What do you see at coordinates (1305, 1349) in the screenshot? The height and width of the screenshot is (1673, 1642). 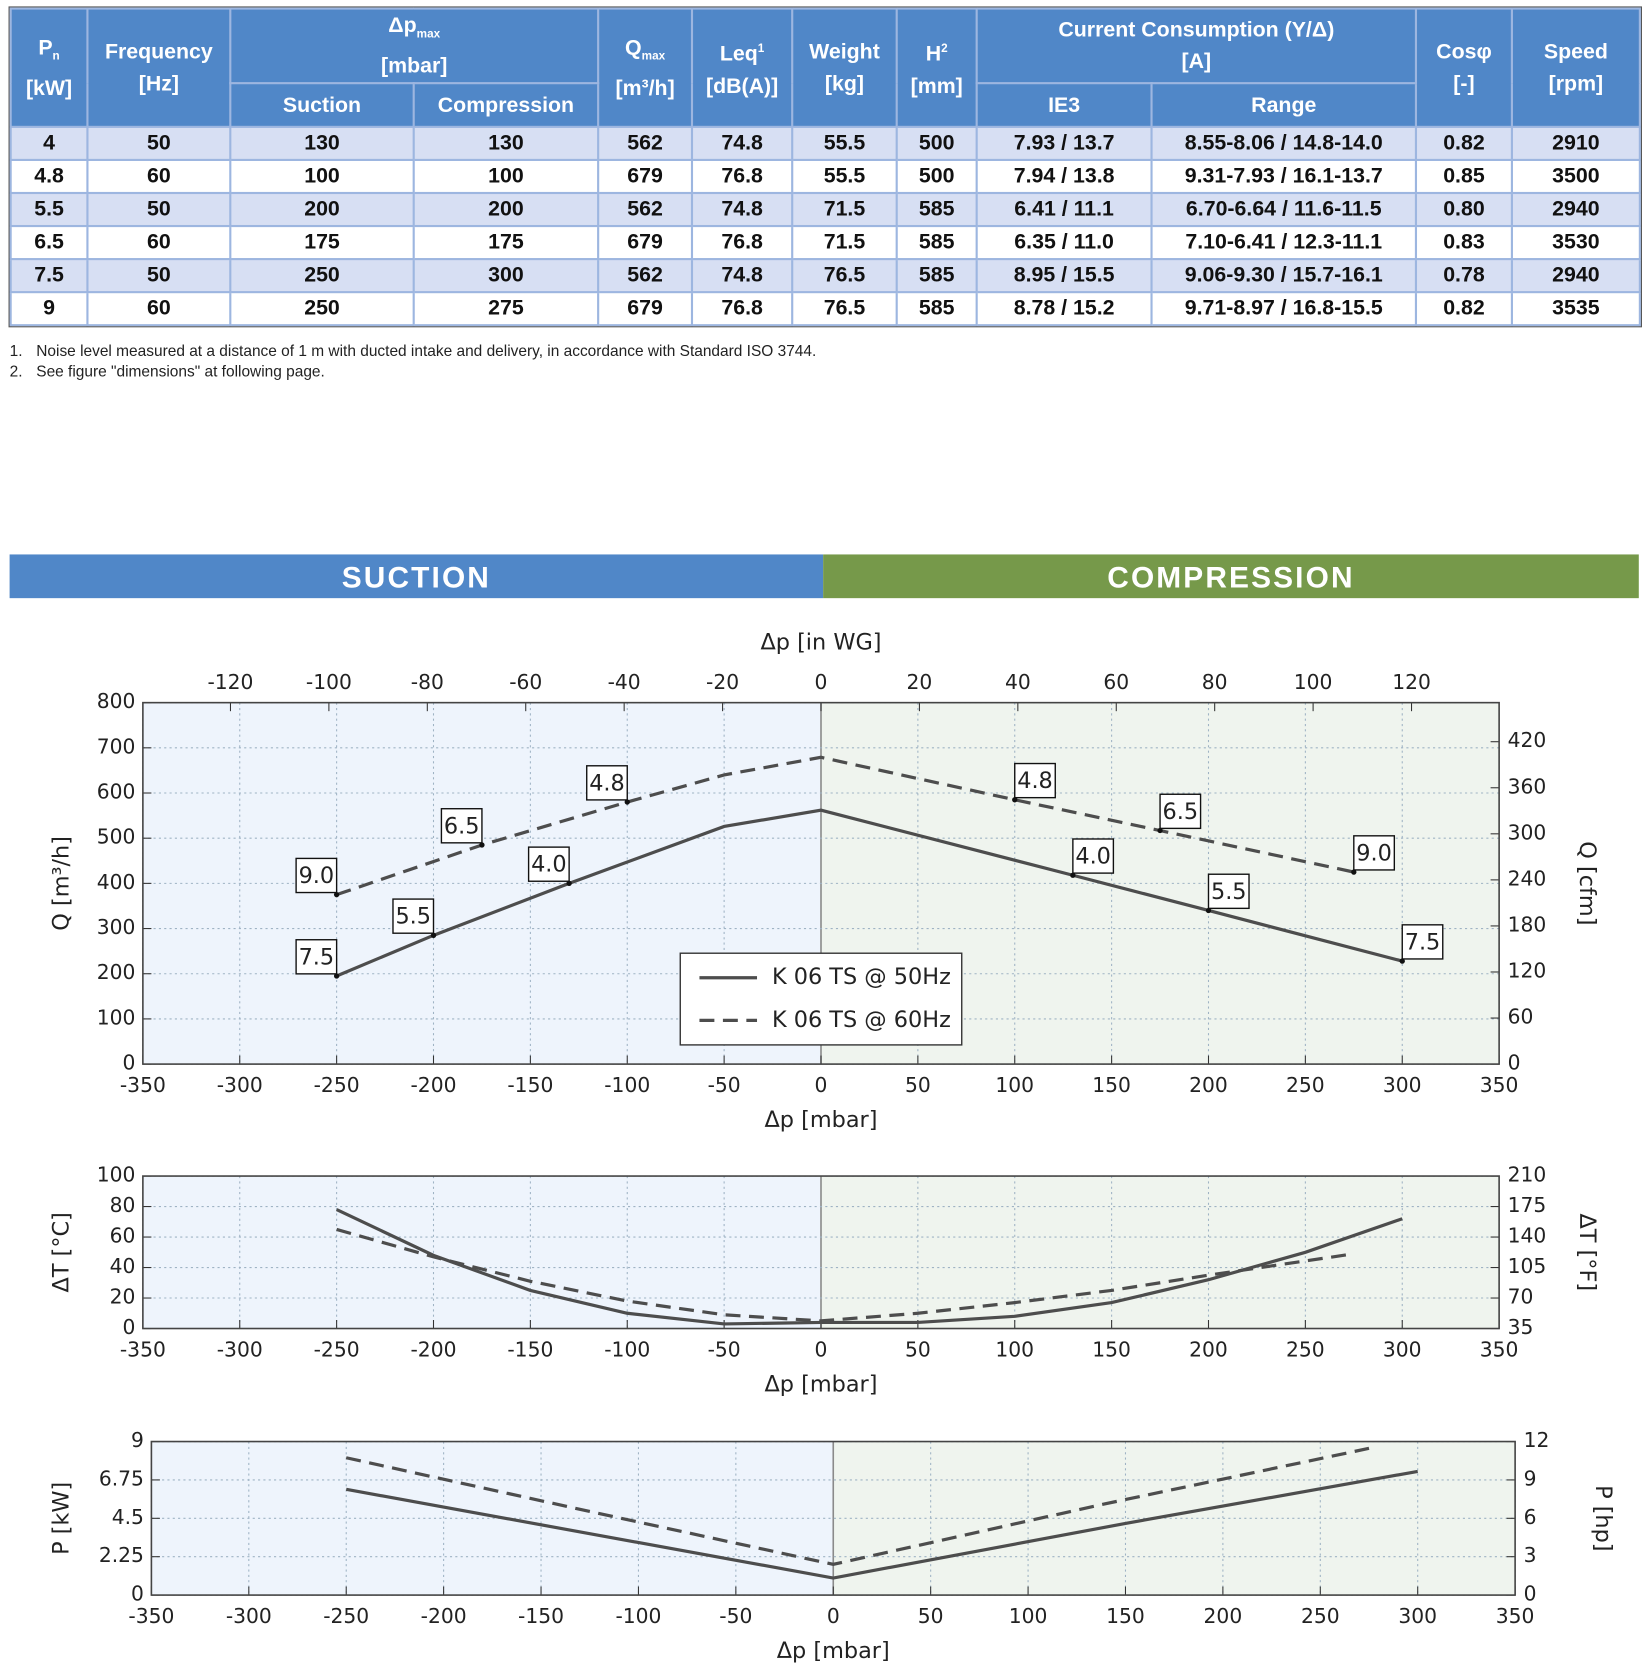 I see `x-tick-label: 250` at bounding box center [1305, 1349].